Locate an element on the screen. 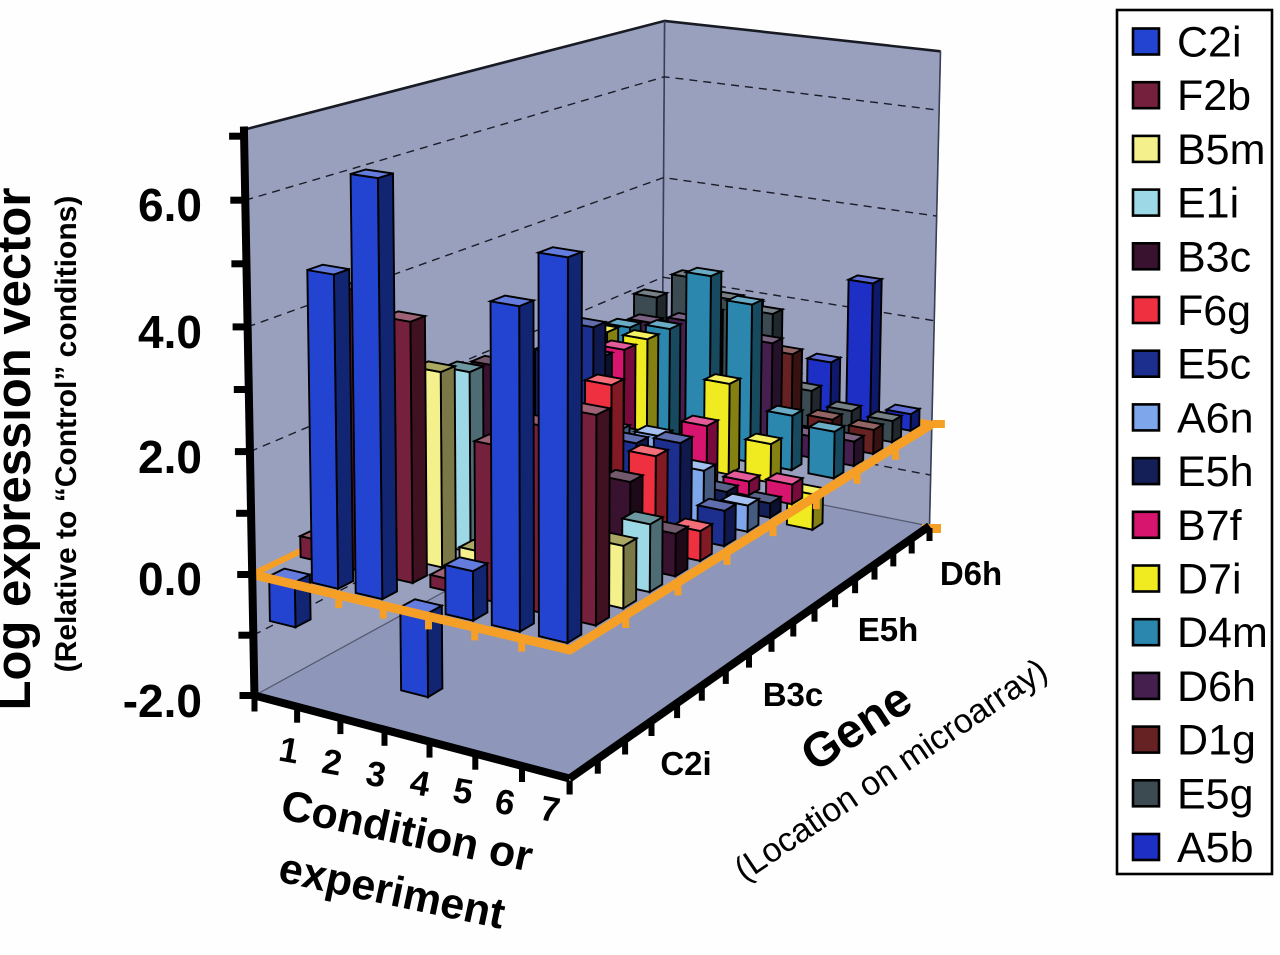 Image resolution: width=1280 pixels, height=955 pixels. svg-text: B7f is located at coordinates (1210, 526).